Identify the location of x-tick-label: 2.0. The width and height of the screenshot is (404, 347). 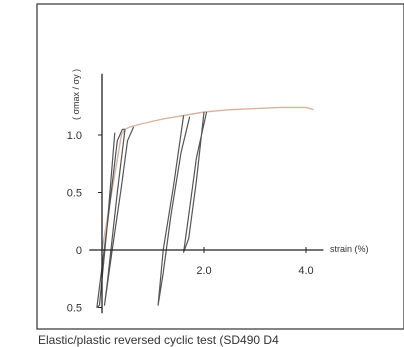
(203, 271).